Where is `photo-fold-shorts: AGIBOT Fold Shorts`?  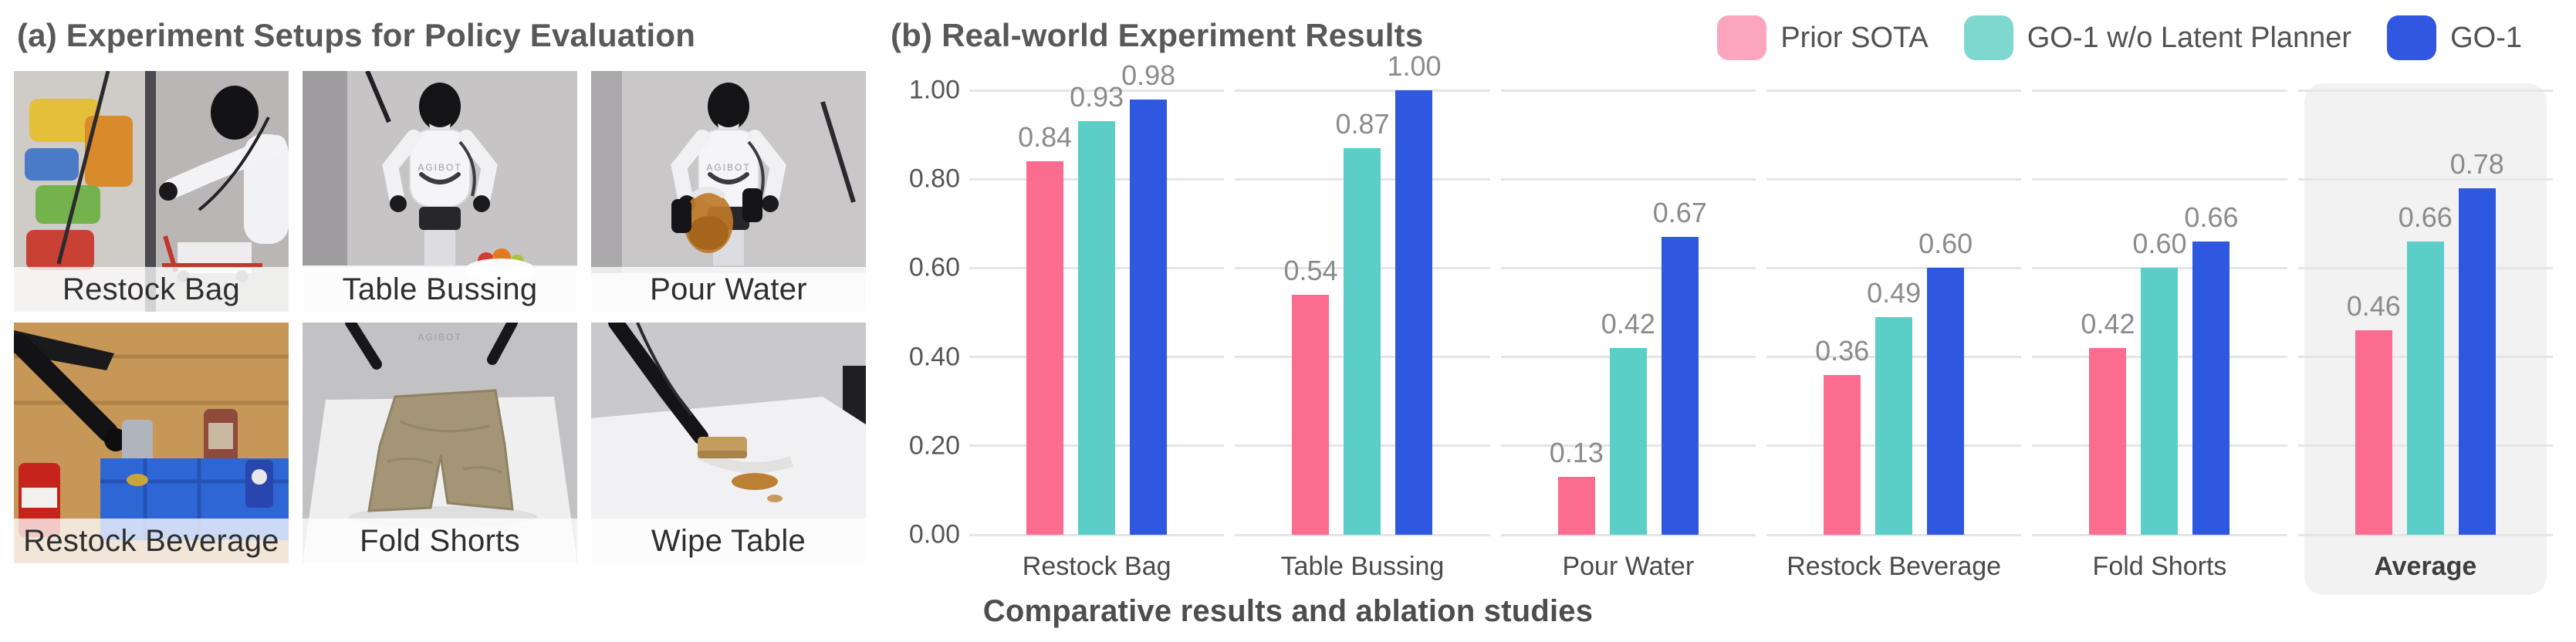 photo-fold-shorts: AGIBOT Fold Shorts is located at coordinates (440, 443).